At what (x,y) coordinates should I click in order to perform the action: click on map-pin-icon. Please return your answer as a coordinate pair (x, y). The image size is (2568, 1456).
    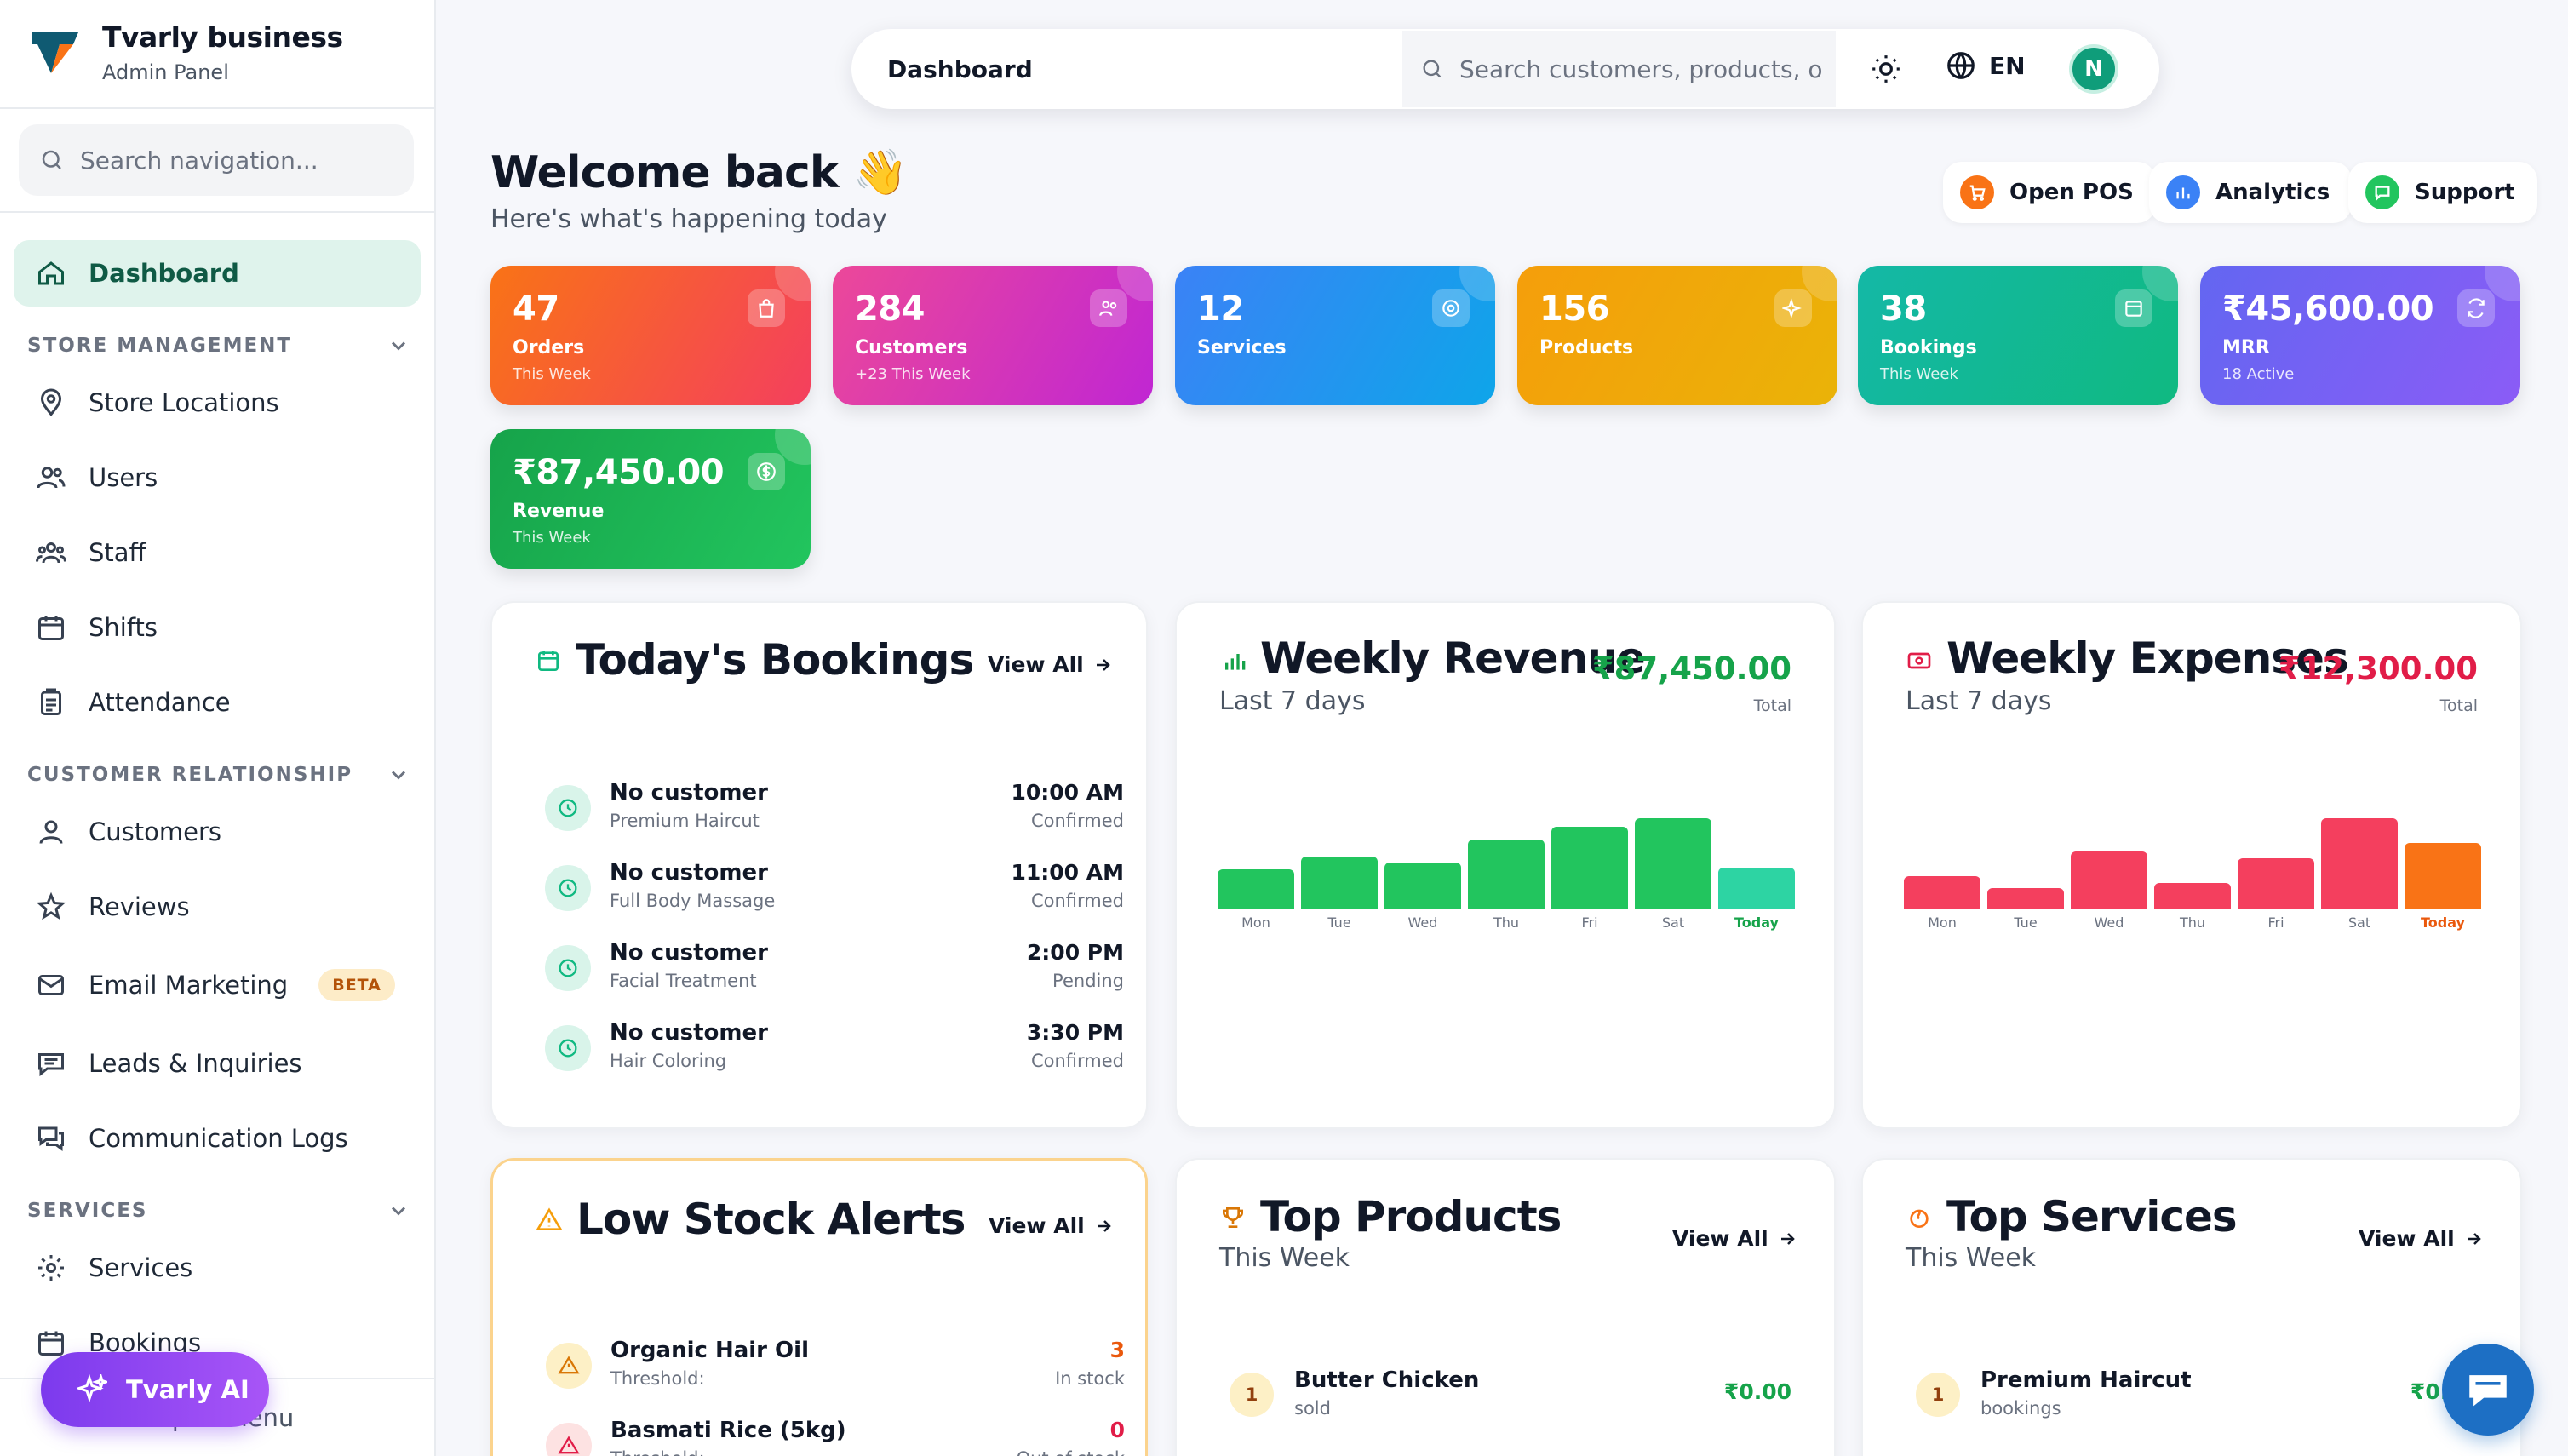
    Looking at the image, I should click on (51, 402).